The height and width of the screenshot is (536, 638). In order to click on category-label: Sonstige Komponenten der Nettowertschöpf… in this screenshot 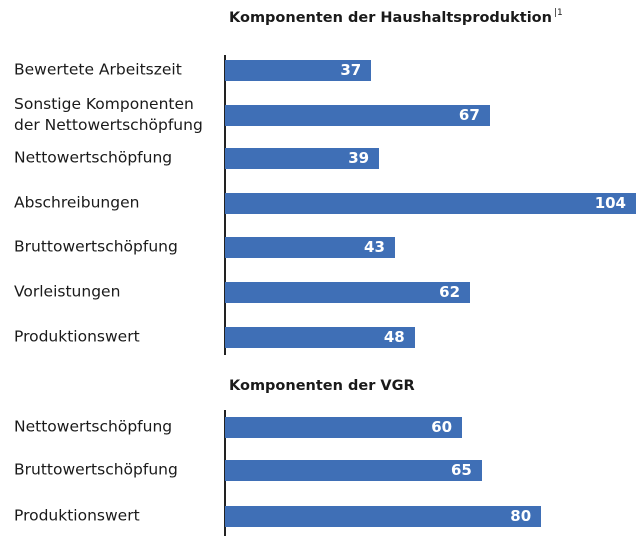, I will do `click(108, 114)`.